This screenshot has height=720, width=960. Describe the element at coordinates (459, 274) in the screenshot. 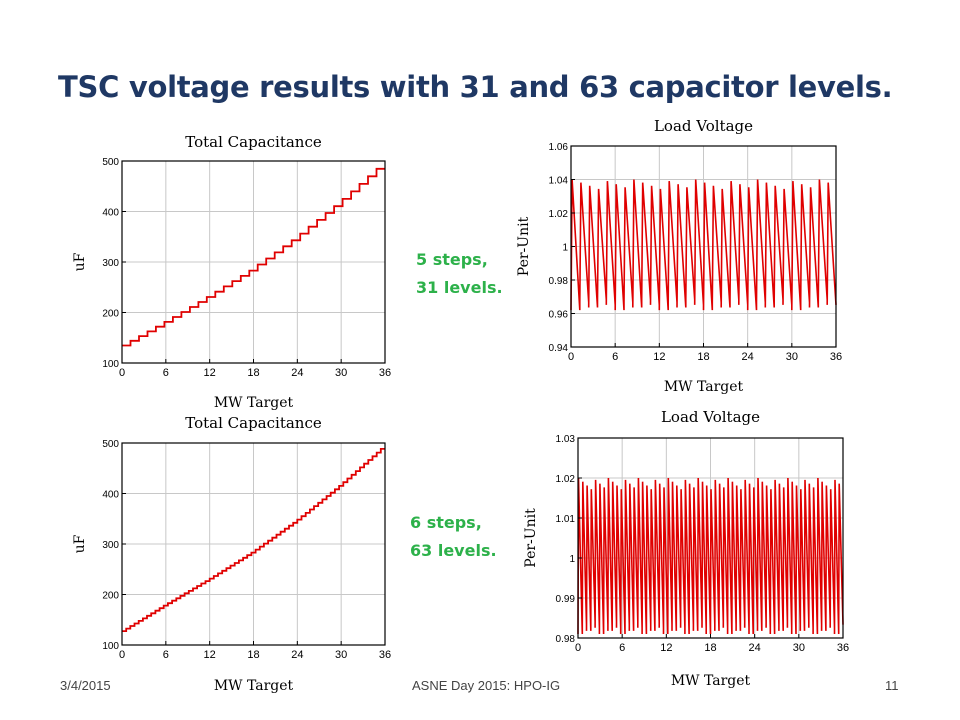

I see `note-5-steps: 5 steps, 31 levels.` at that location.